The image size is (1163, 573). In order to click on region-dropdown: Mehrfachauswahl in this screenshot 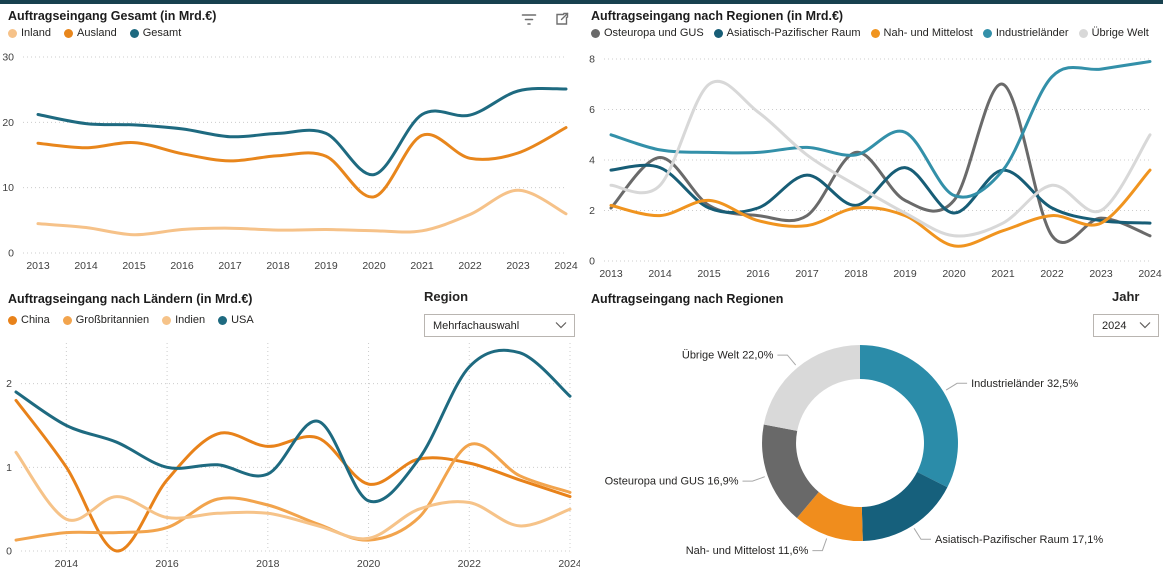, I will do `click(499, 325)`.